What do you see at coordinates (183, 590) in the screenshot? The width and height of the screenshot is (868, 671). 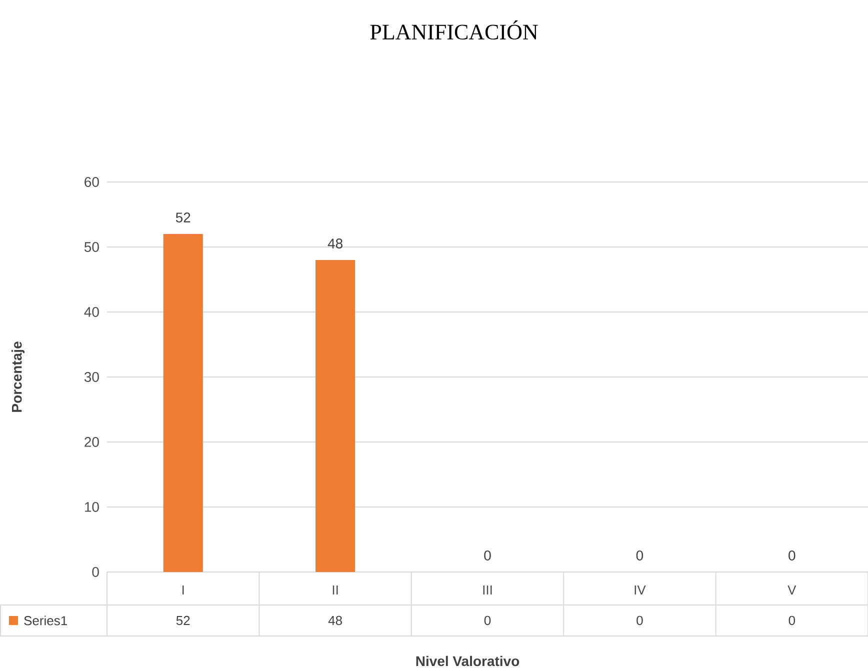 I see `x-tick-label: I` at bounding box center [183, 590].